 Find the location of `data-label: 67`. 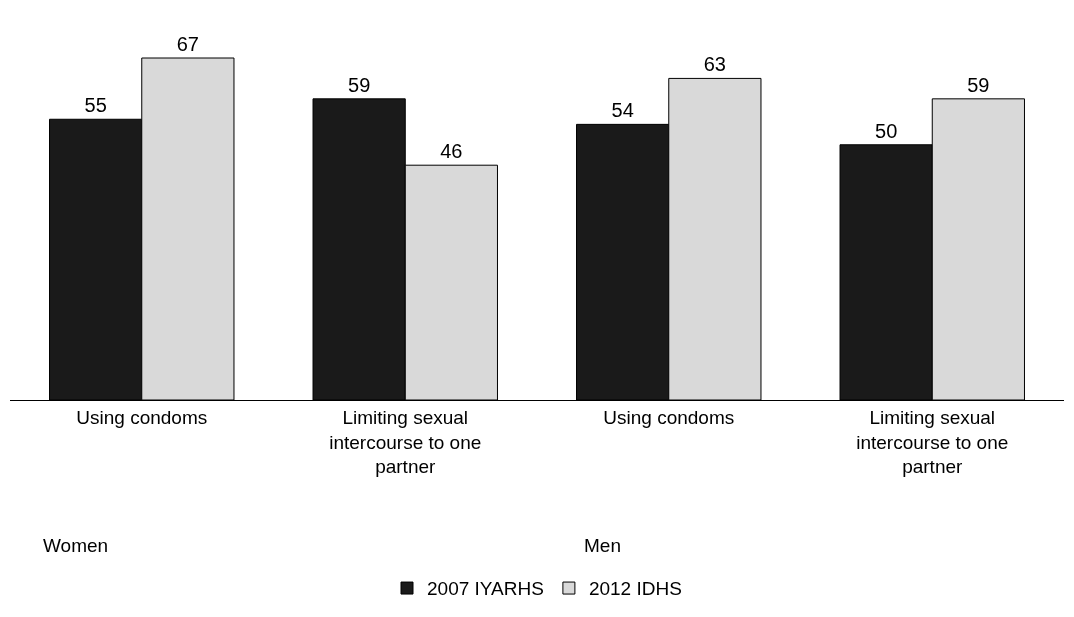

data-label: 67 is located at coordinates (187, 44).